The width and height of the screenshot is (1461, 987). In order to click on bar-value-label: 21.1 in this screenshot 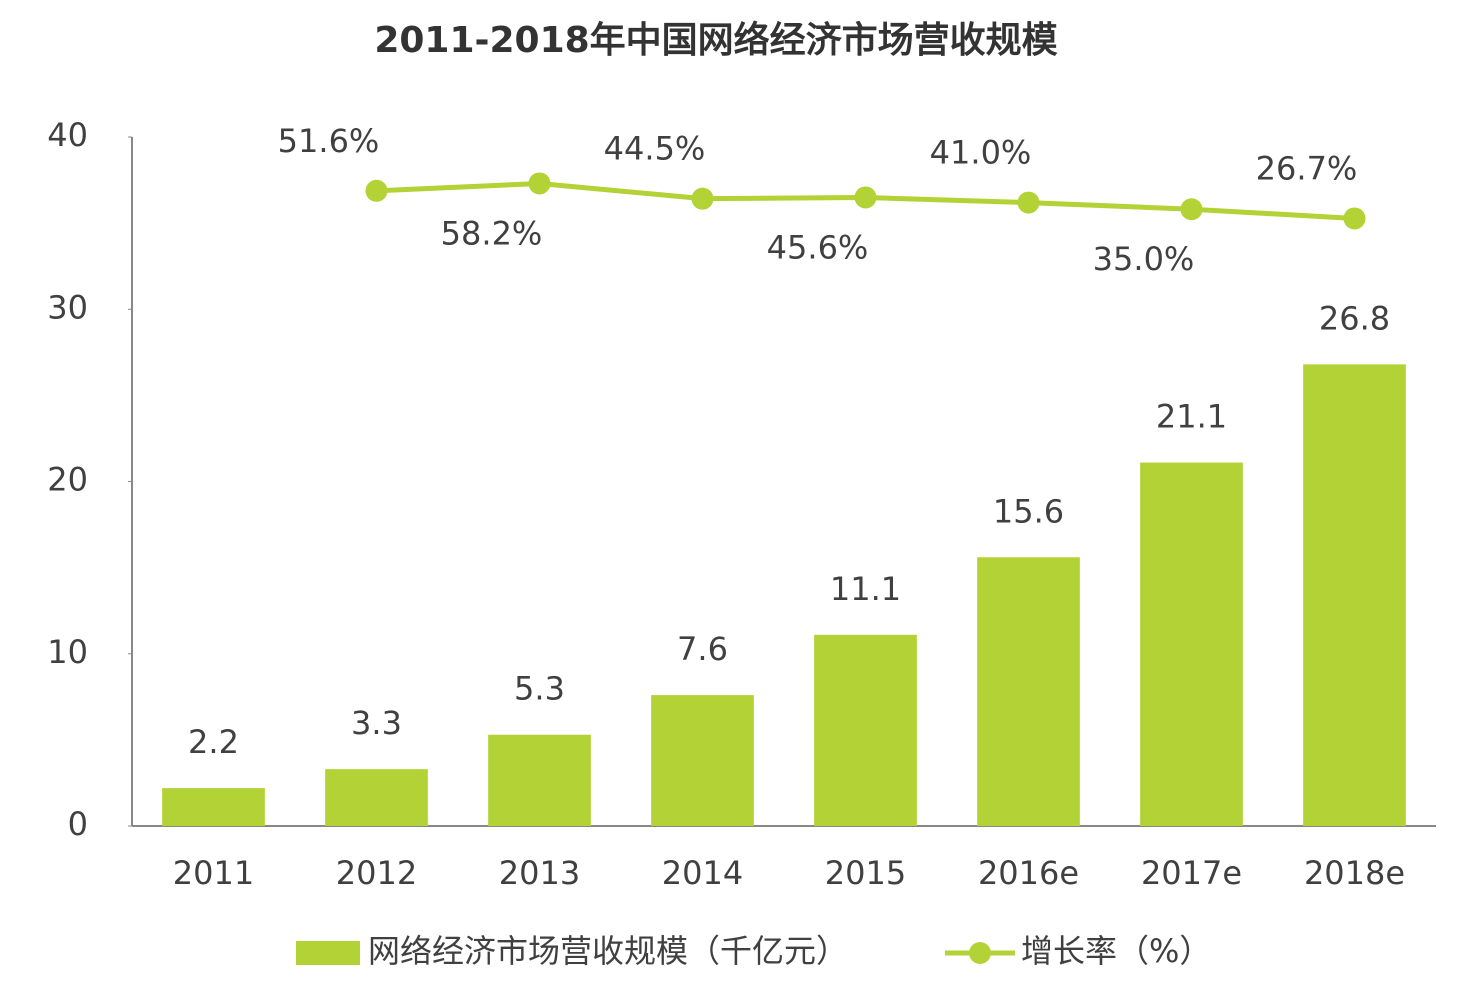, I will do `click(1191, 417)`.